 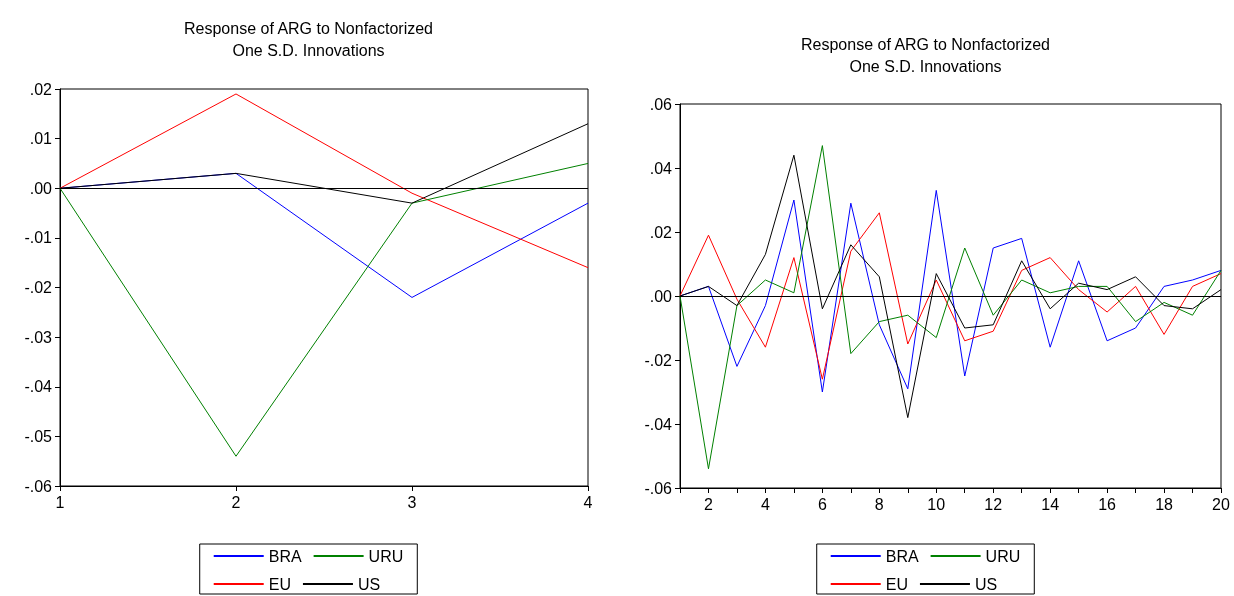 I want to click on x-tick-label: 12, so click(x=993, y=504).